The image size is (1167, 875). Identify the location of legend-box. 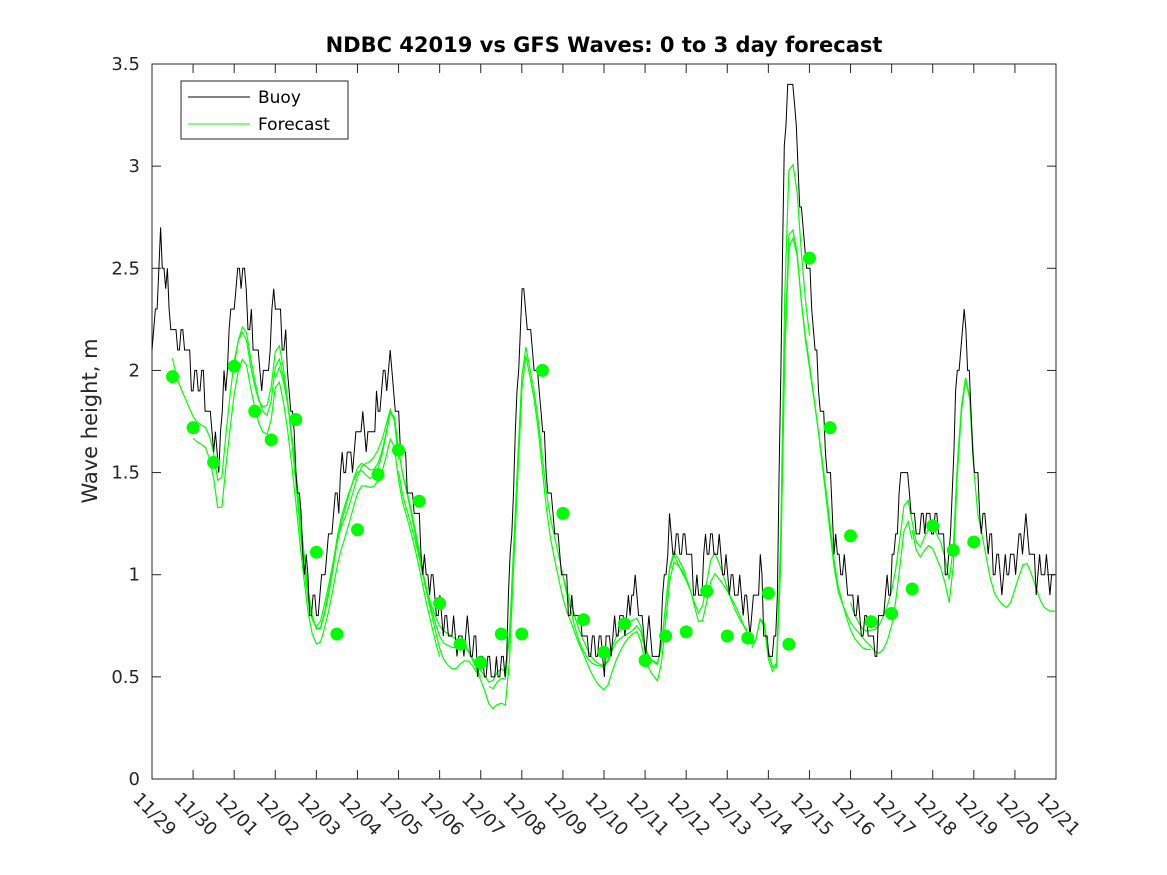
(264, 110).